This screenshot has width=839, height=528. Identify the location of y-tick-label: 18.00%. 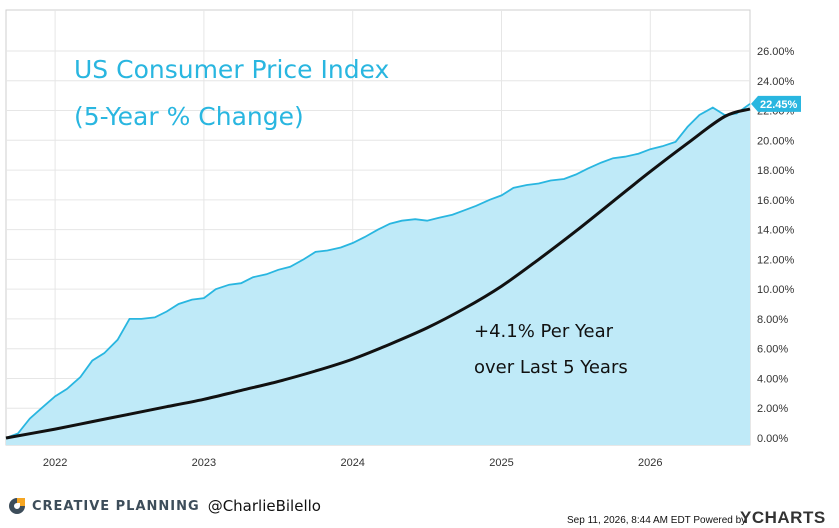
(776, 171).